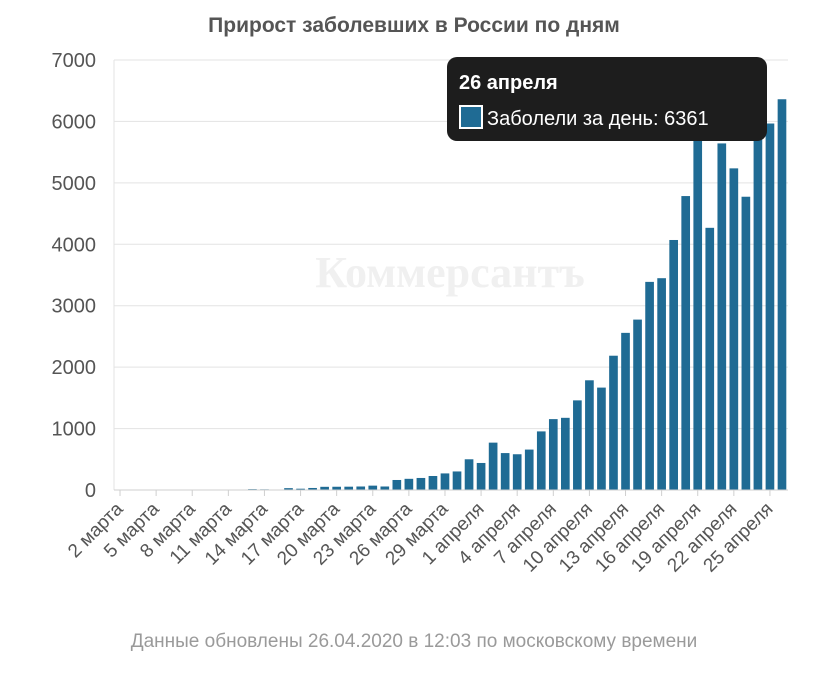 This screenshot has width=828, height=684. Describe the element at coordinates (74, 61) in the screenshot. I see `y-tick-label: 7000` at that location.